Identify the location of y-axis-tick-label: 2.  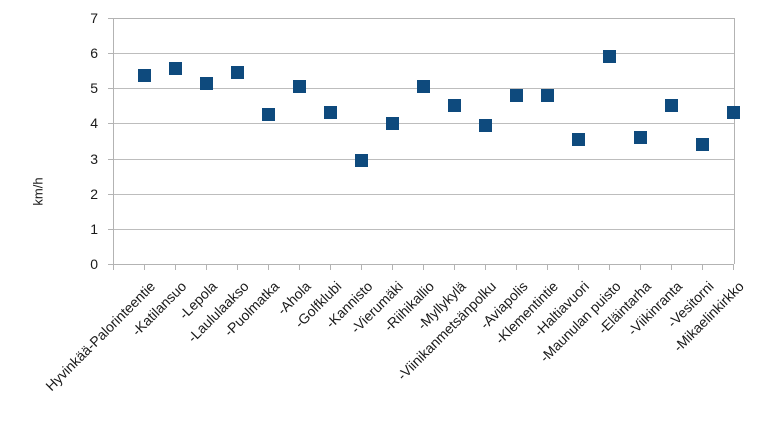
(94, 193).